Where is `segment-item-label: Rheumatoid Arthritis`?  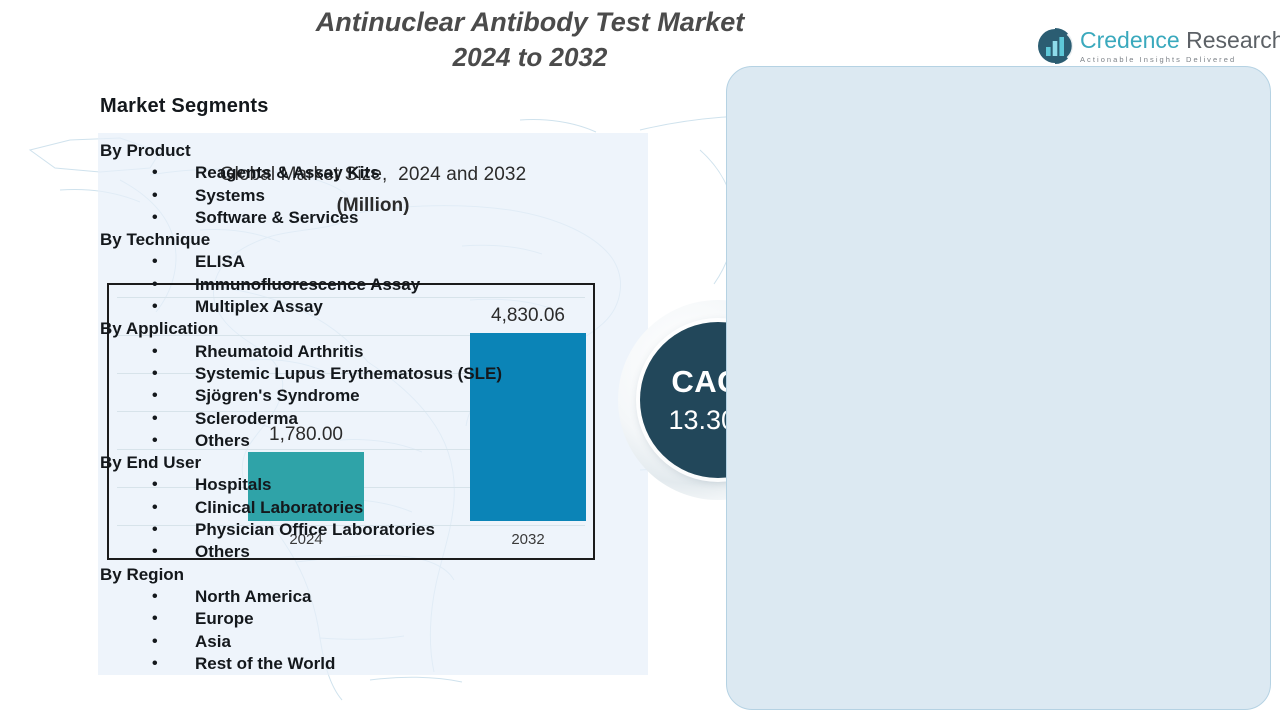 segment-item-label: Rheumatoid Arthritis is located at coordinates (279, 351).